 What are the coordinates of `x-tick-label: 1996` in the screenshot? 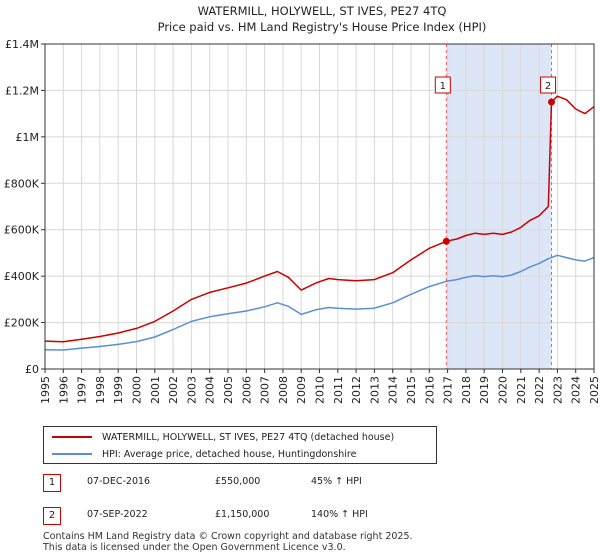 It's located at (63, 390).